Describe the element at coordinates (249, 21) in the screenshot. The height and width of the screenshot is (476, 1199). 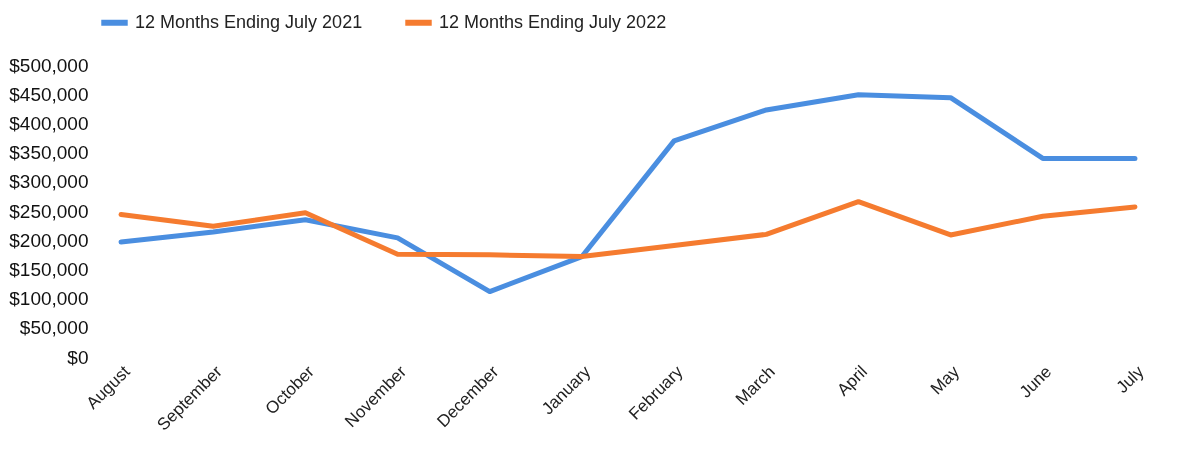
I see `legend-label: 12 Months Ending July 2021` at that location.